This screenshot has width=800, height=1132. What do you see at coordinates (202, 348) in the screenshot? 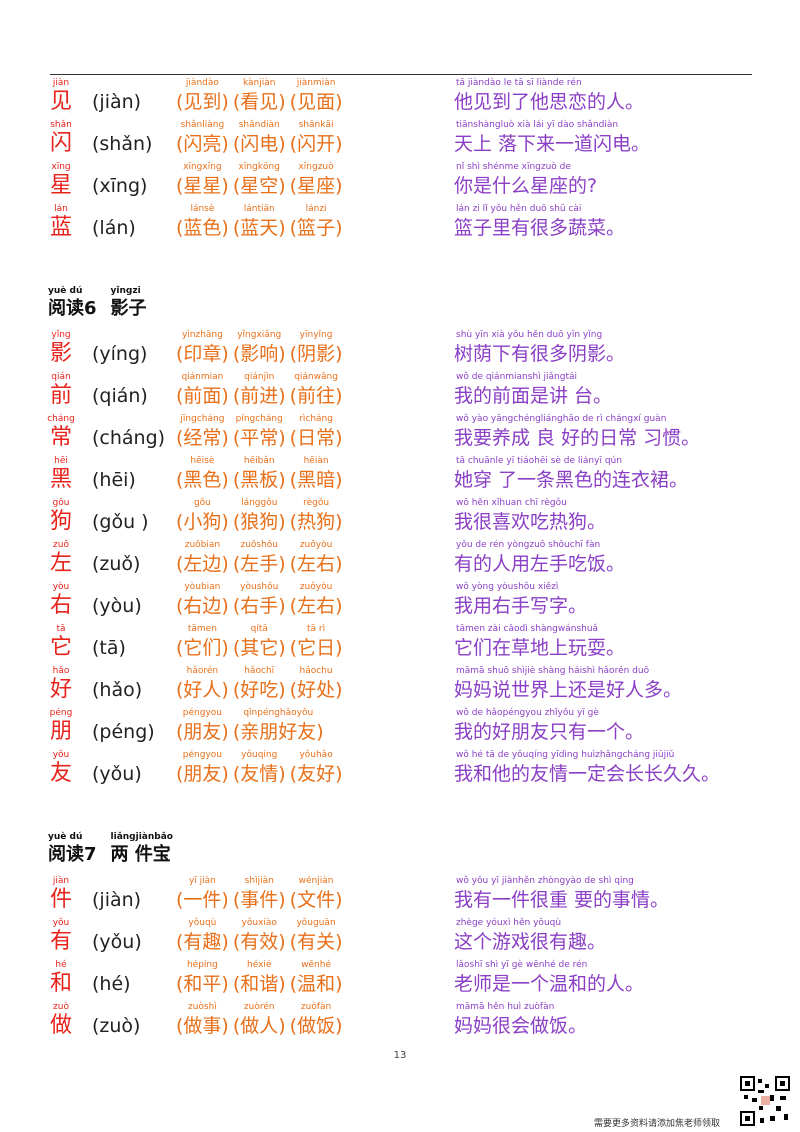
I see `word: yìnzhāng (印章)` at bounding box center [202, 348].